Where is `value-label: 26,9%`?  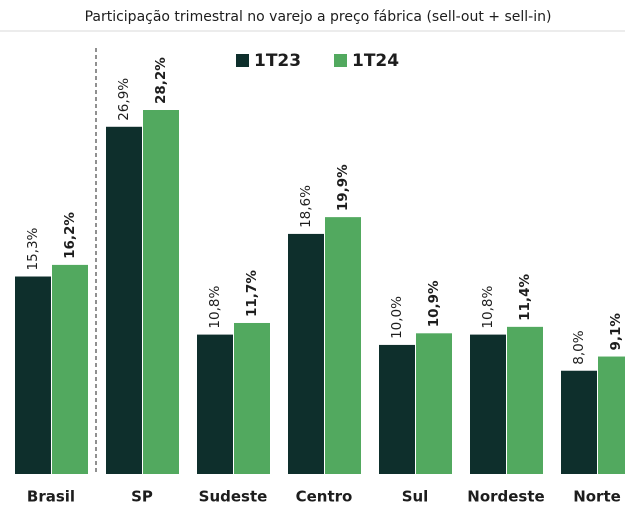
value-label: 26,9% is located at coordinates (124, 99).